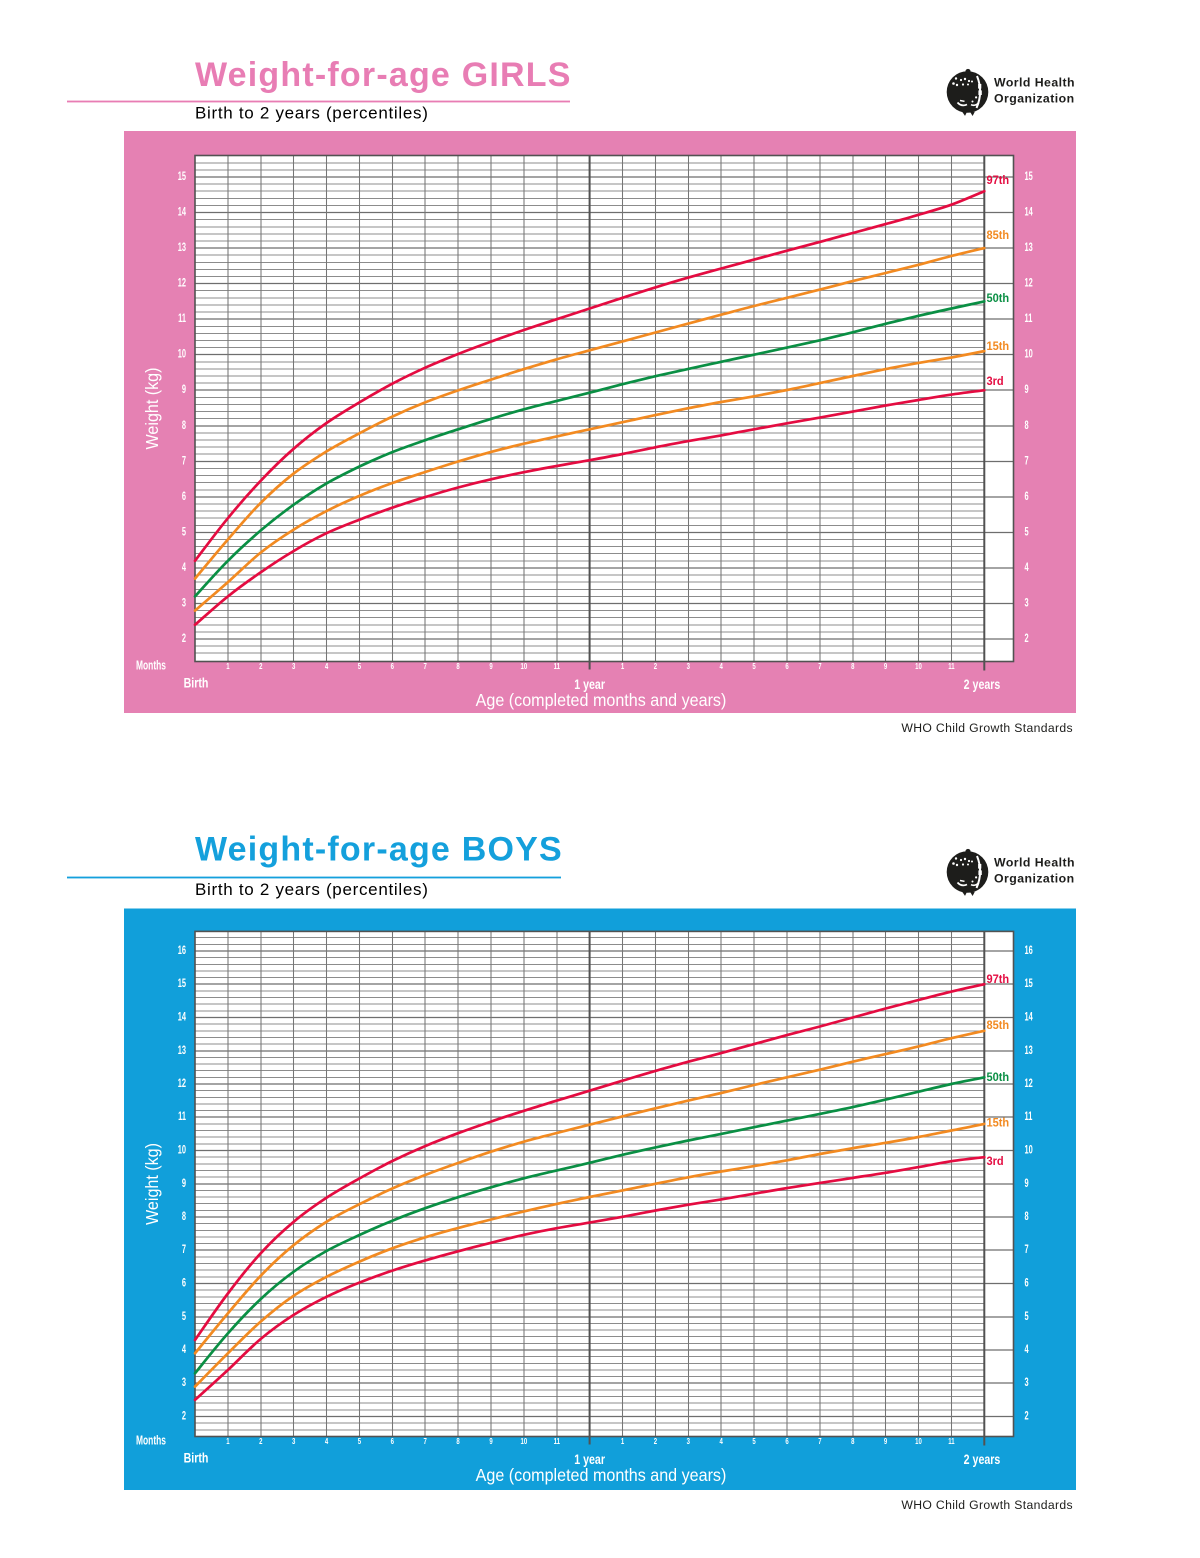 This screenshot has width=1200, height=1558. I want to click on svg-text: 15th, so click(998, 347).